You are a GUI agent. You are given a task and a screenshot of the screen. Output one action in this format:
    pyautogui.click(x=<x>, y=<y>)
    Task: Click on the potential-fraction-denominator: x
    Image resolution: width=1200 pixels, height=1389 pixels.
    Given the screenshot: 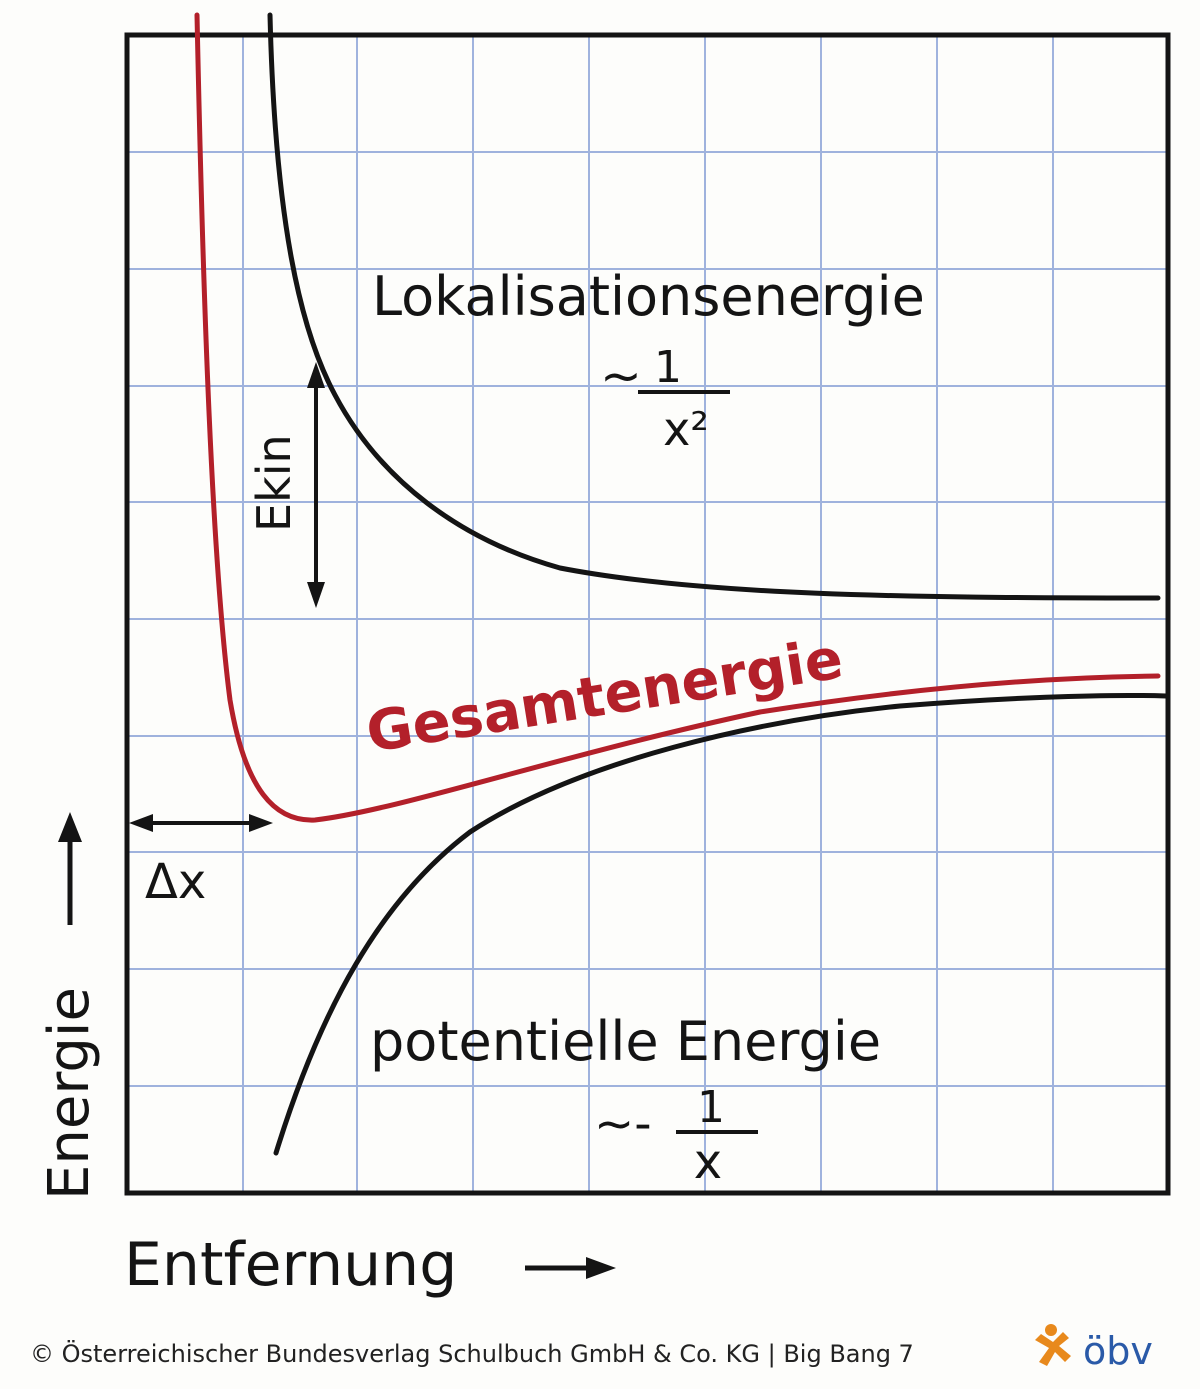 What is the action you would take?
    pyautogui.click(x=708, y=1162)
    